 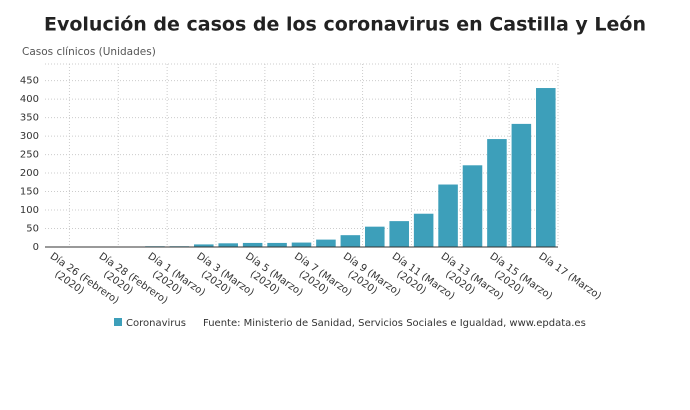 I want to click on y-axis-label: Casos clínicos (Unidades), so click(x=89, y=52).